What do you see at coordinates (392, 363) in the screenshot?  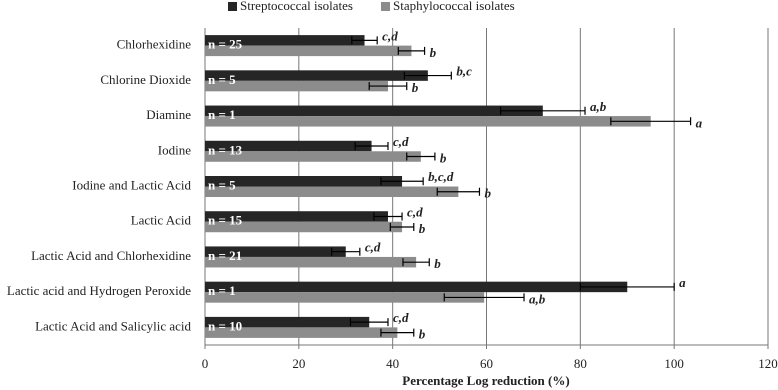 I see `x-tick-label: 40` at bounding box center [392, 363].